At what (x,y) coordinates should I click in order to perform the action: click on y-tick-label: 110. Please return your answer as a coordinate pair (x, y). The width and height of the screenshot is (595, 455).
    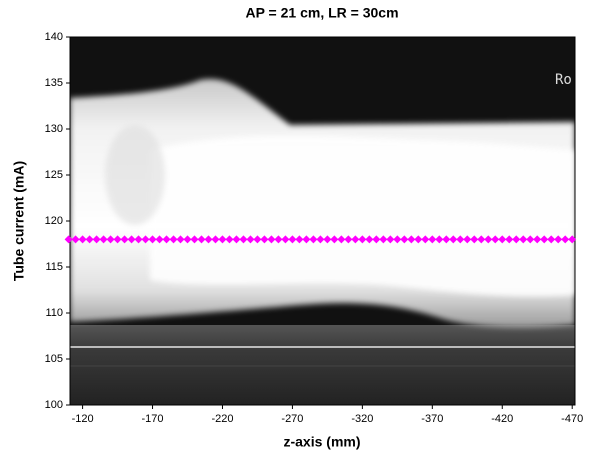
    Looking at the image, I should click on (54, 313).